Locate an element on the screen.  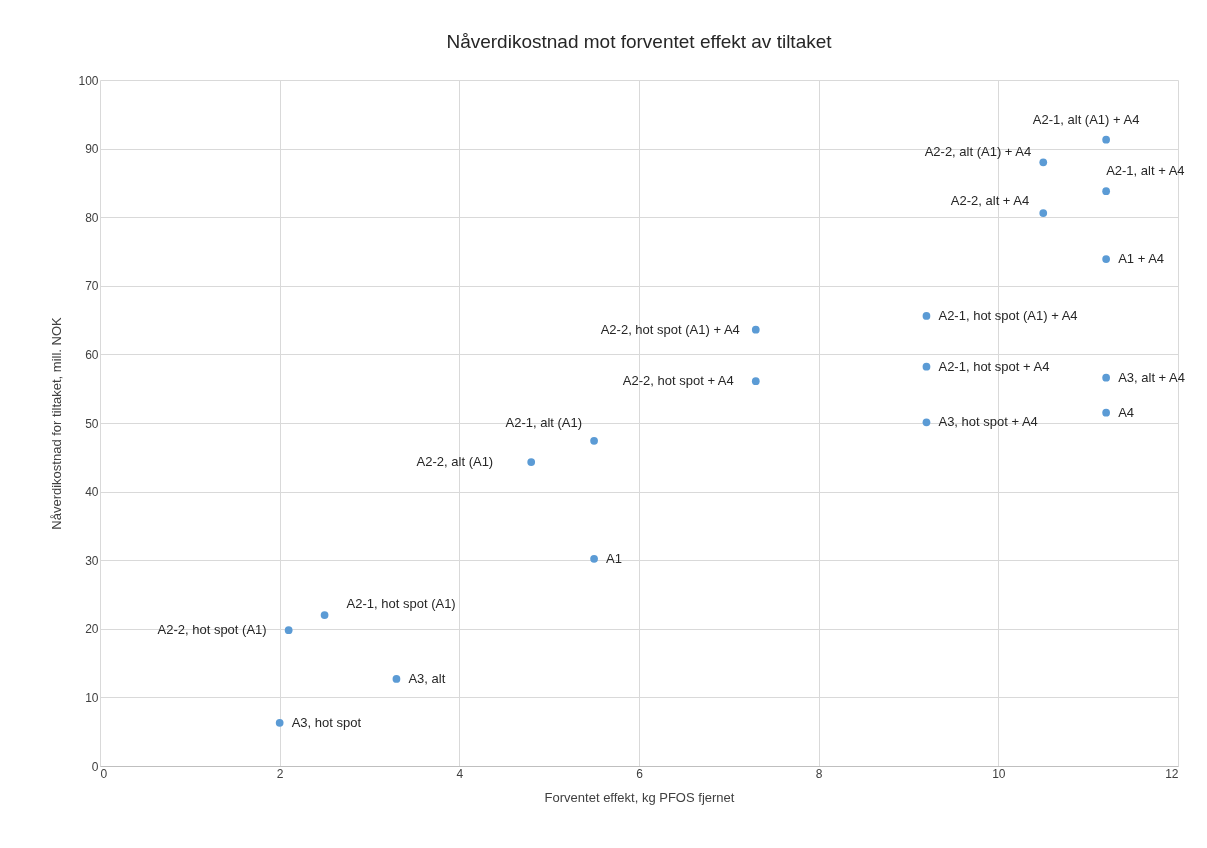
annotation: A1 is located at coordinates (614, 558).